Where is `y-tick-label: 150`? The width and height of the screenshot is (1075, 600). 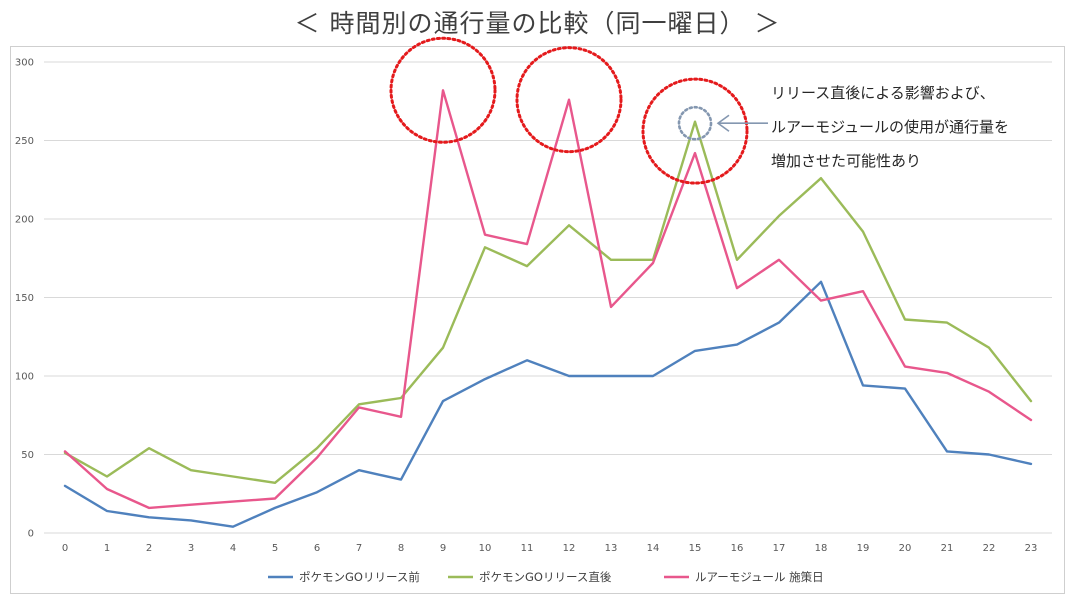 y-tick-label: 150 is located at coordinates (24, 298).